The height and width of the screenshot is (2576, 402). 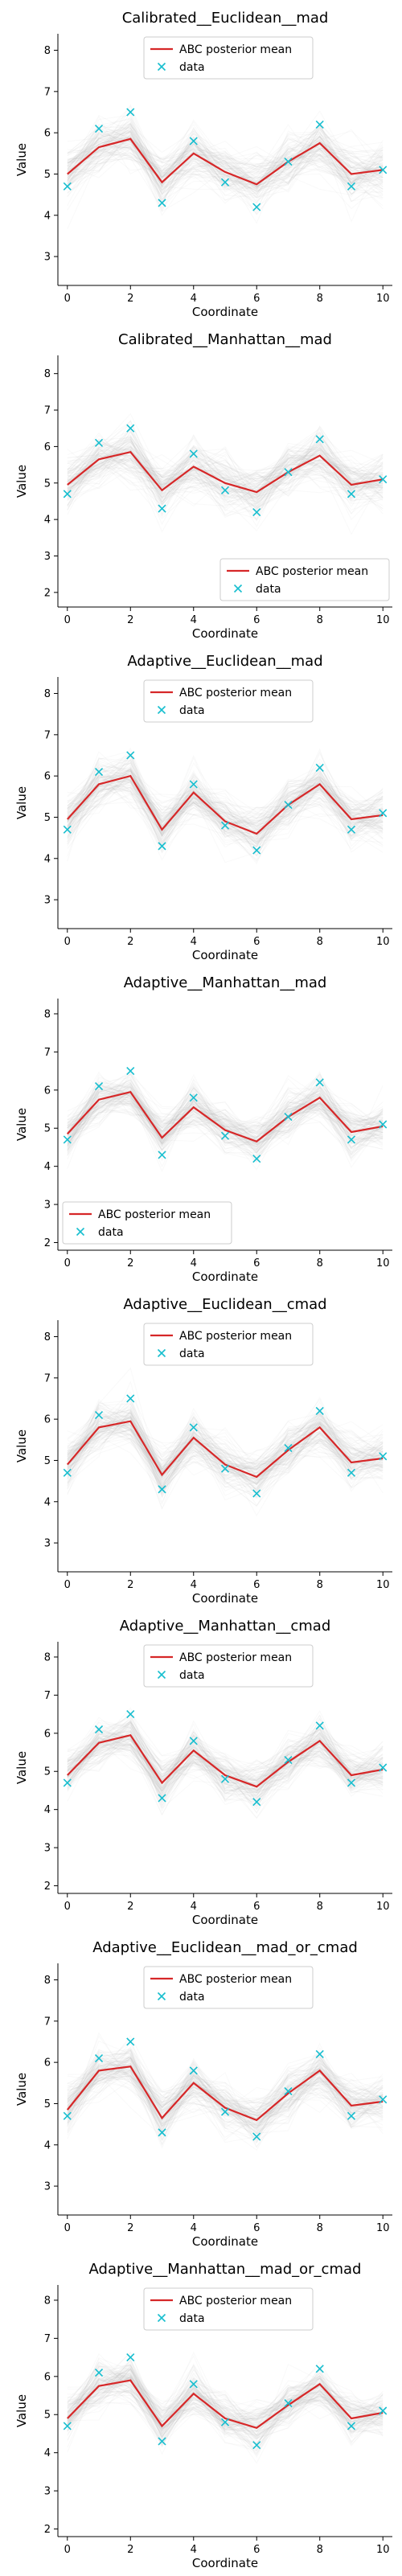 I want to click on y-tick-label: 8, so click(x=47, y=1337).